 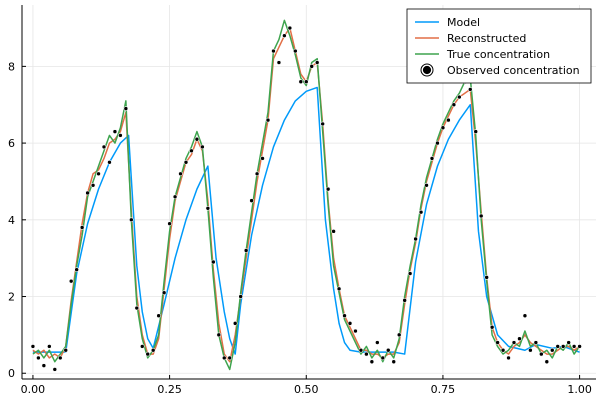 I want to click on y-tick-label-0: 0, so click(x=11, y=373).